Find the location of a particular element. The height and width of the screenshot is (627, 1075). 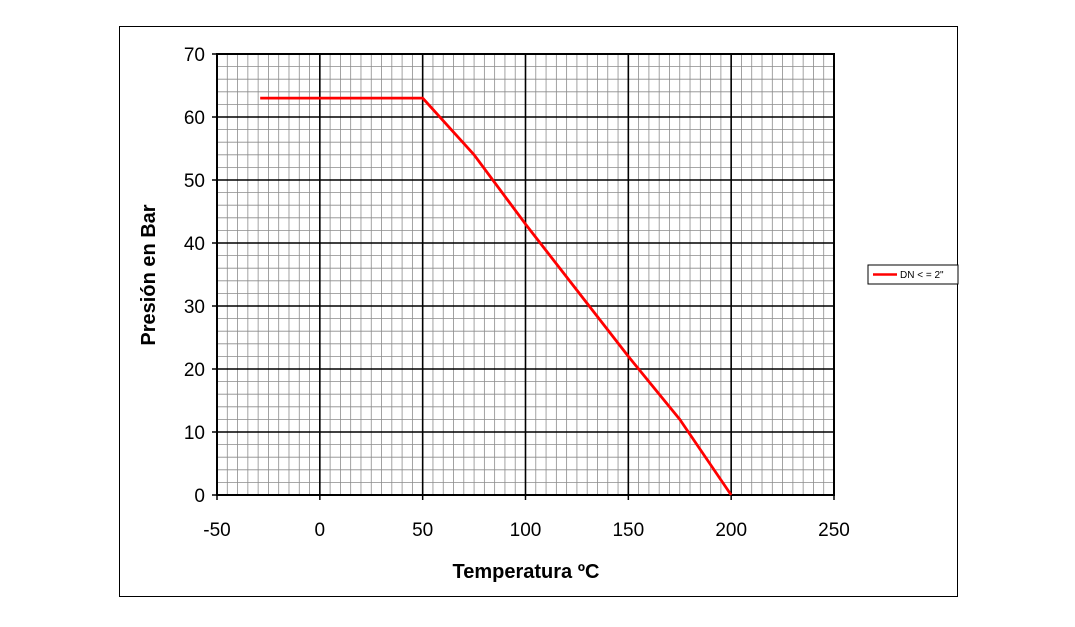

y-tick-label: 10 is located at coordinates (194, 433).